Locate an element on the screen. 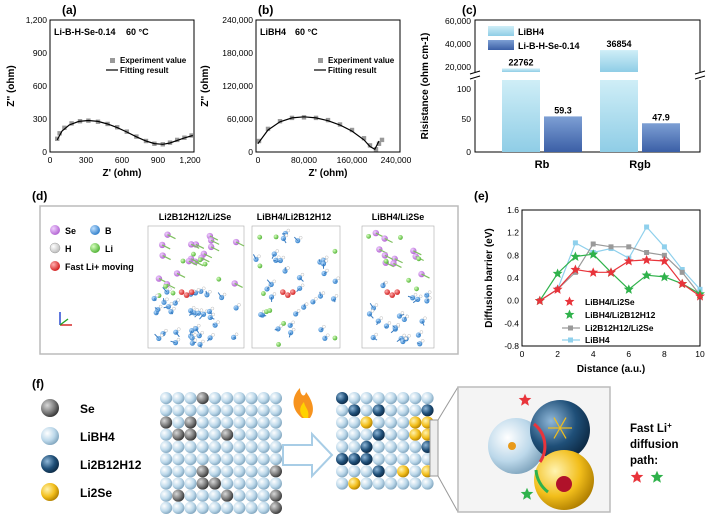  panel-c-ytick: 0 is located at coordinates (468, 152).